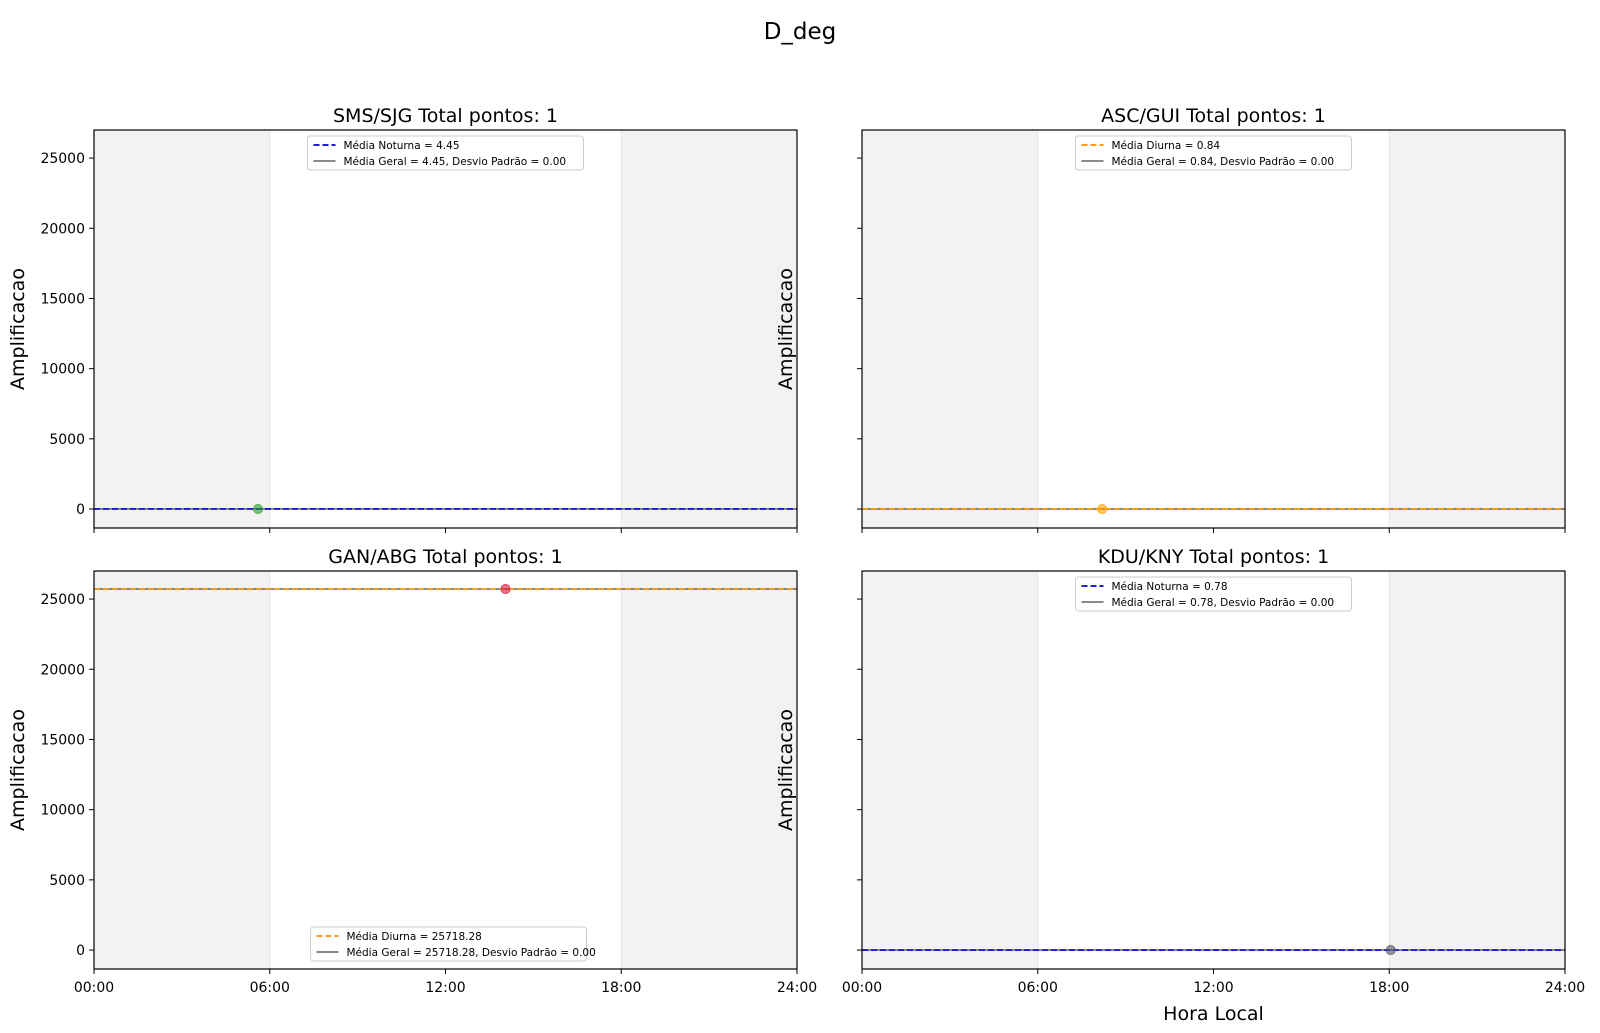 The image size is (1600, 1033). Describe the element at coordinates (1213, 1014) in the screenshot. I see `x-axis-label: Hora Local` at that location.